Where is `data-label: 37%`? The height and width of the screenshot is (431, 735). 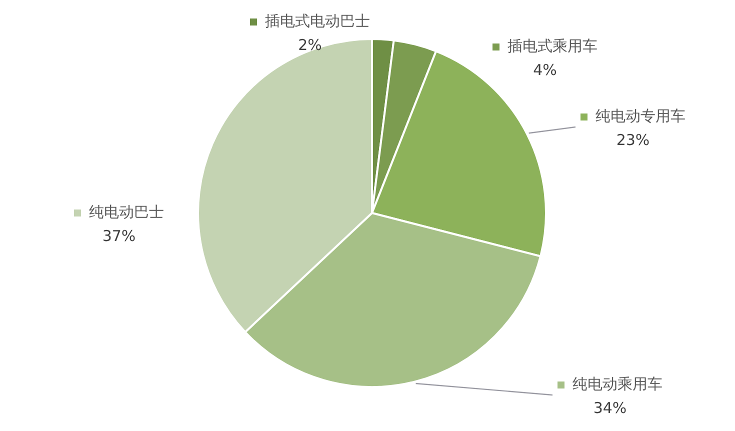 data-label: 37% is located at coordinates (119, 235).